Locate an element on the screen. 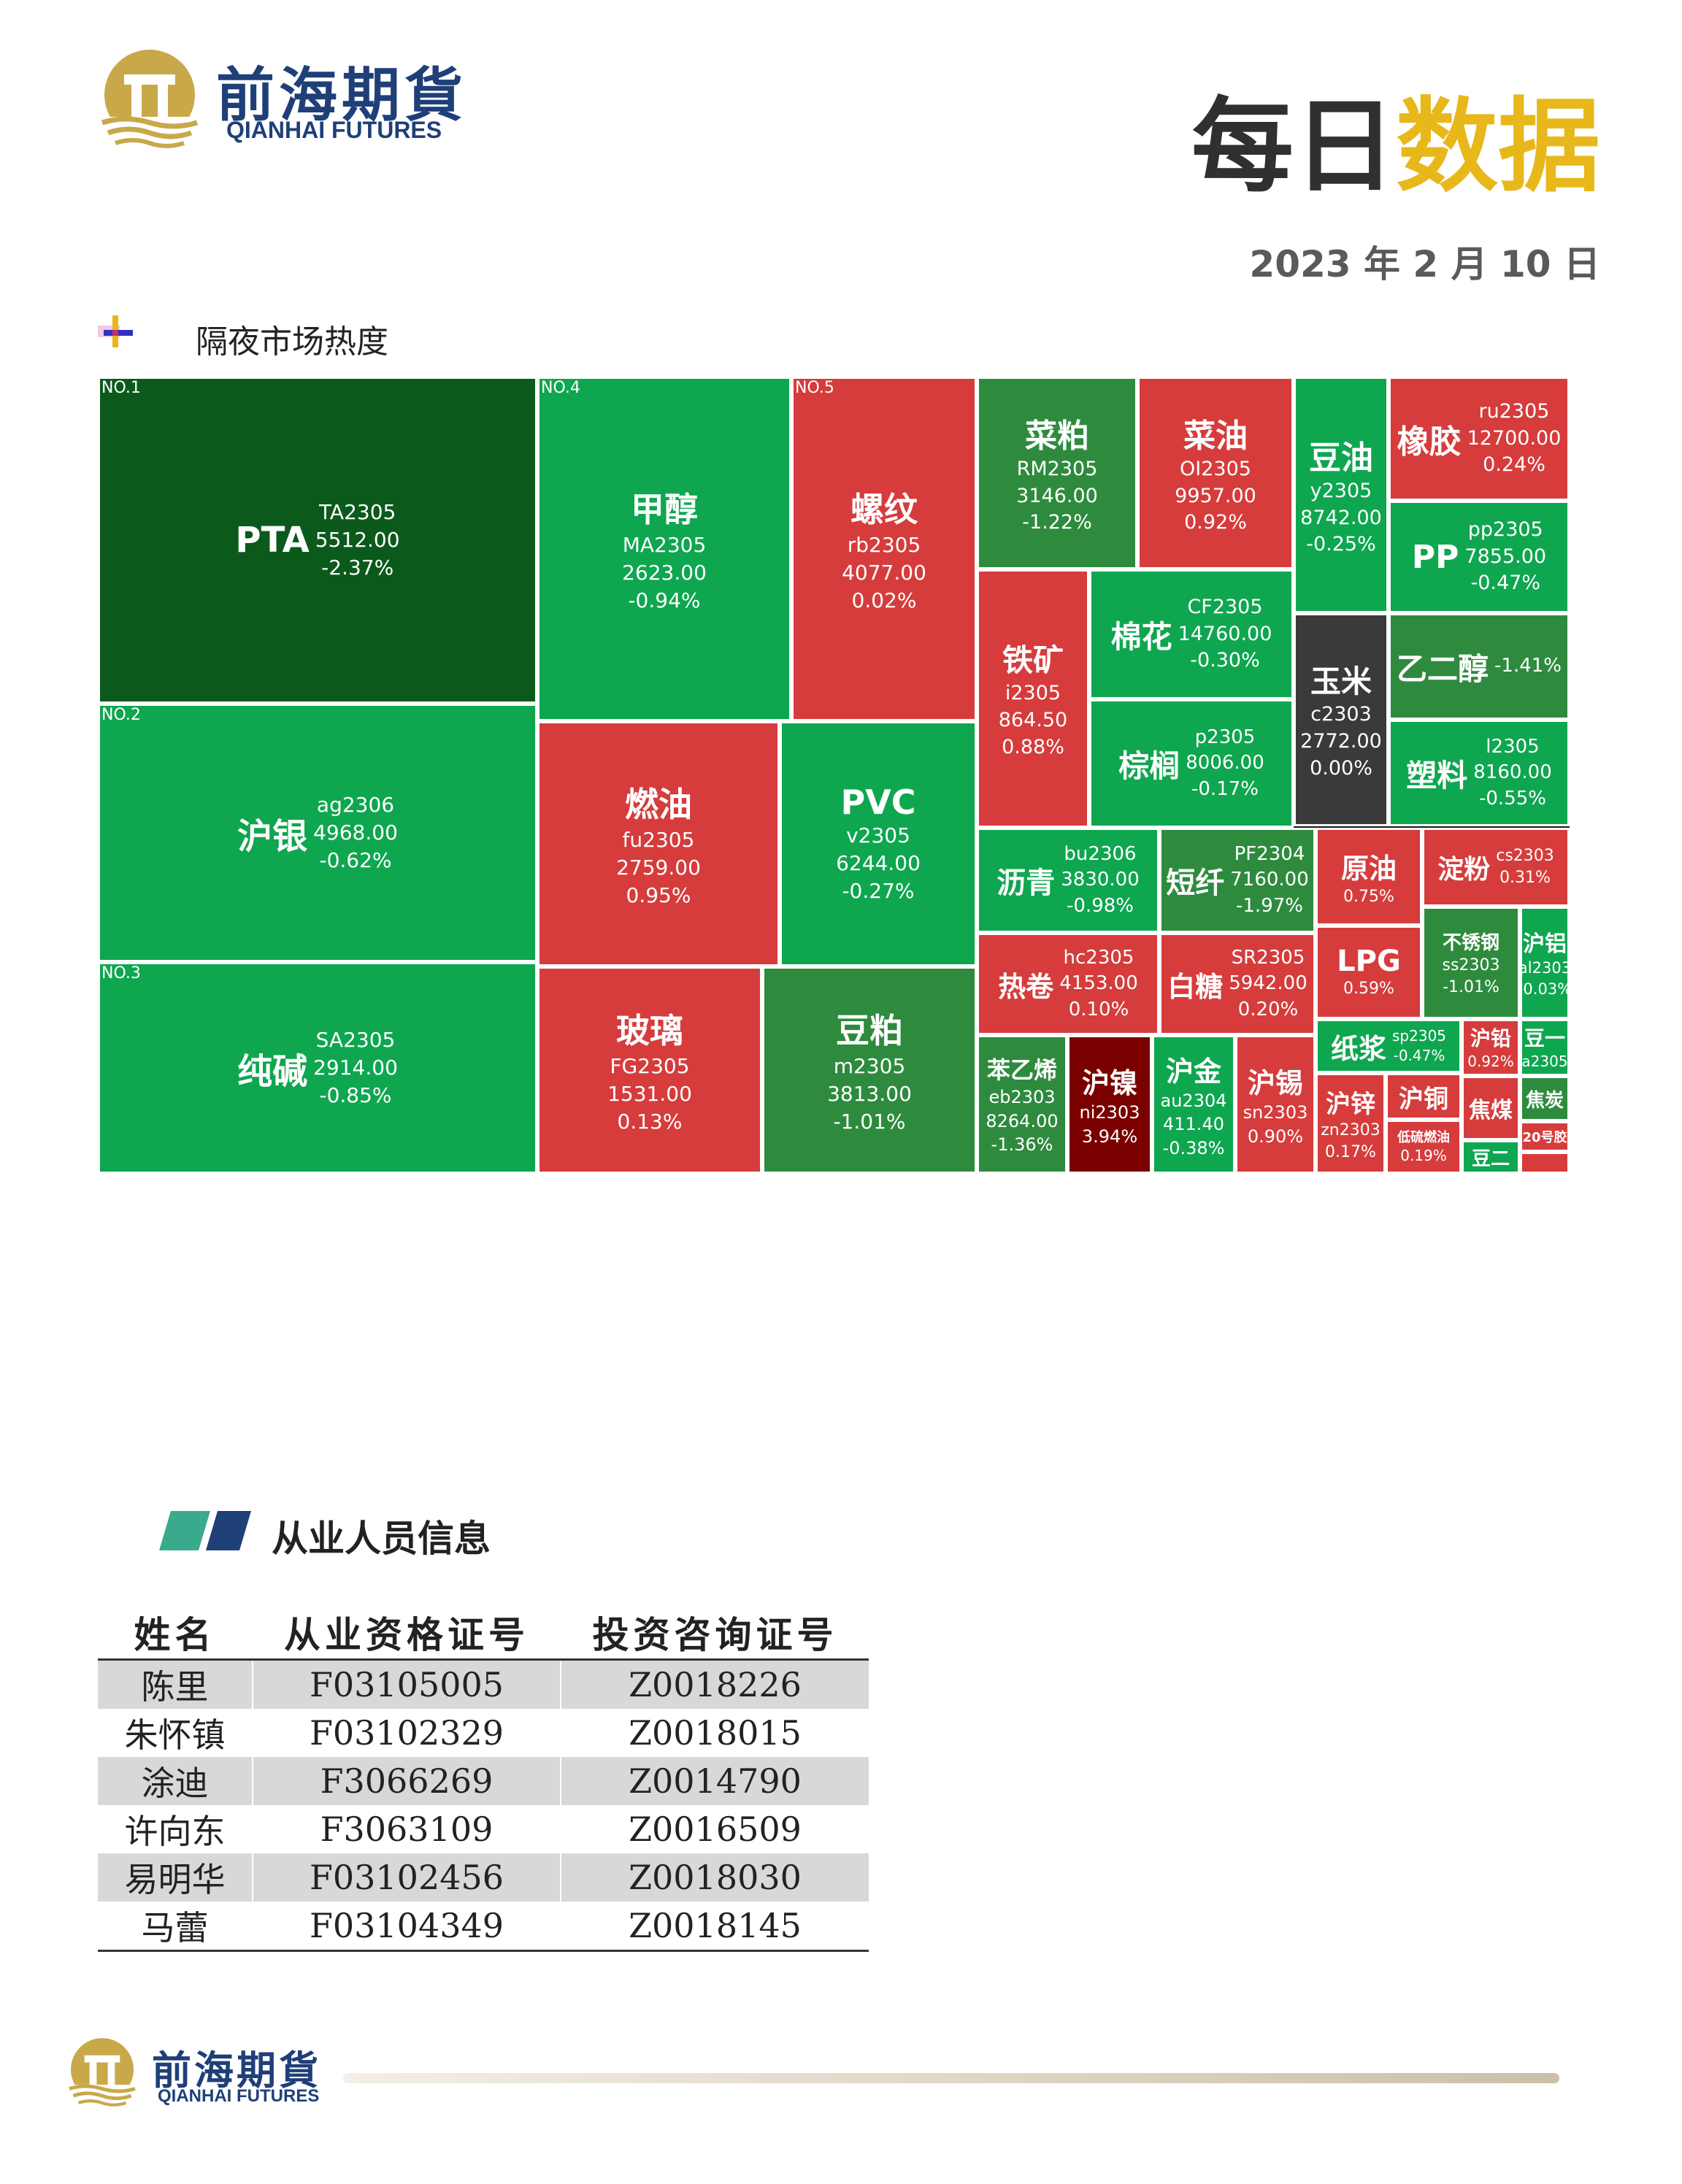 The image size is (1682, 2184). tile-name: PVC is located at coordinates (878, 802).